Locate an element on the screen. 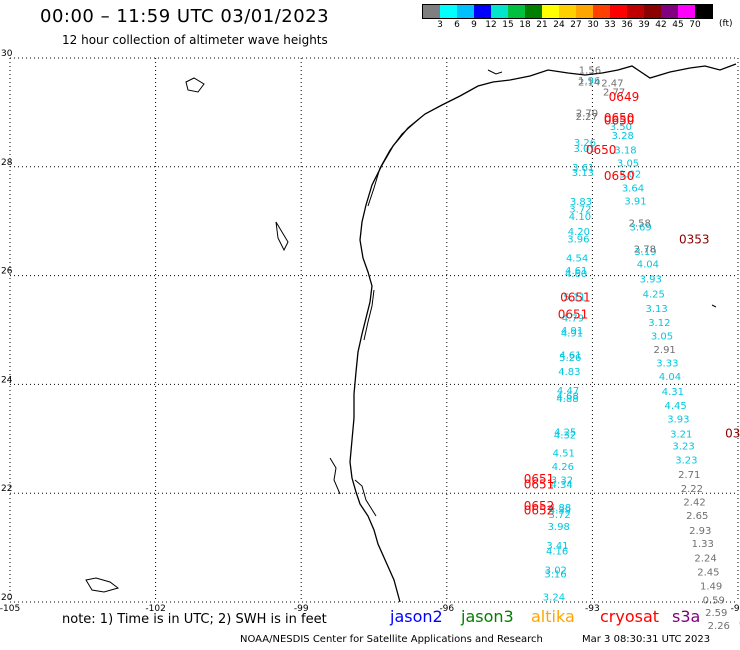  scale-label: 42 is located at coordinates (661, 25).